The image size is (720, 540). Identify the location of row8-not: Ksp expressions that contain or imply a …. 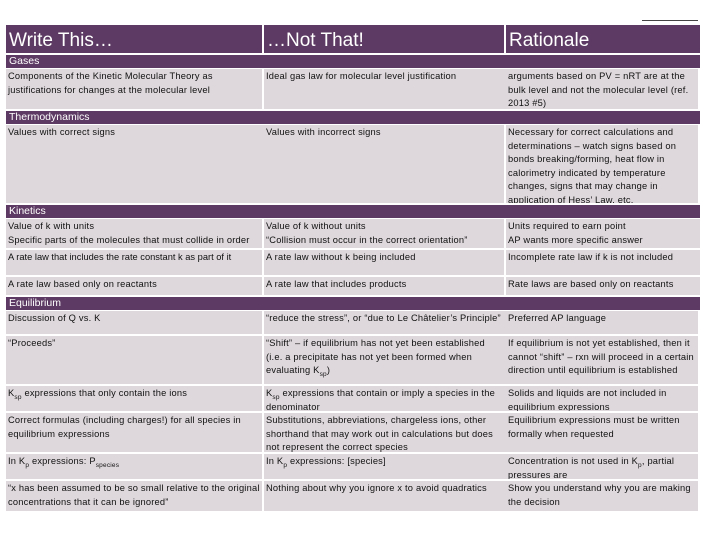
(385, 399).